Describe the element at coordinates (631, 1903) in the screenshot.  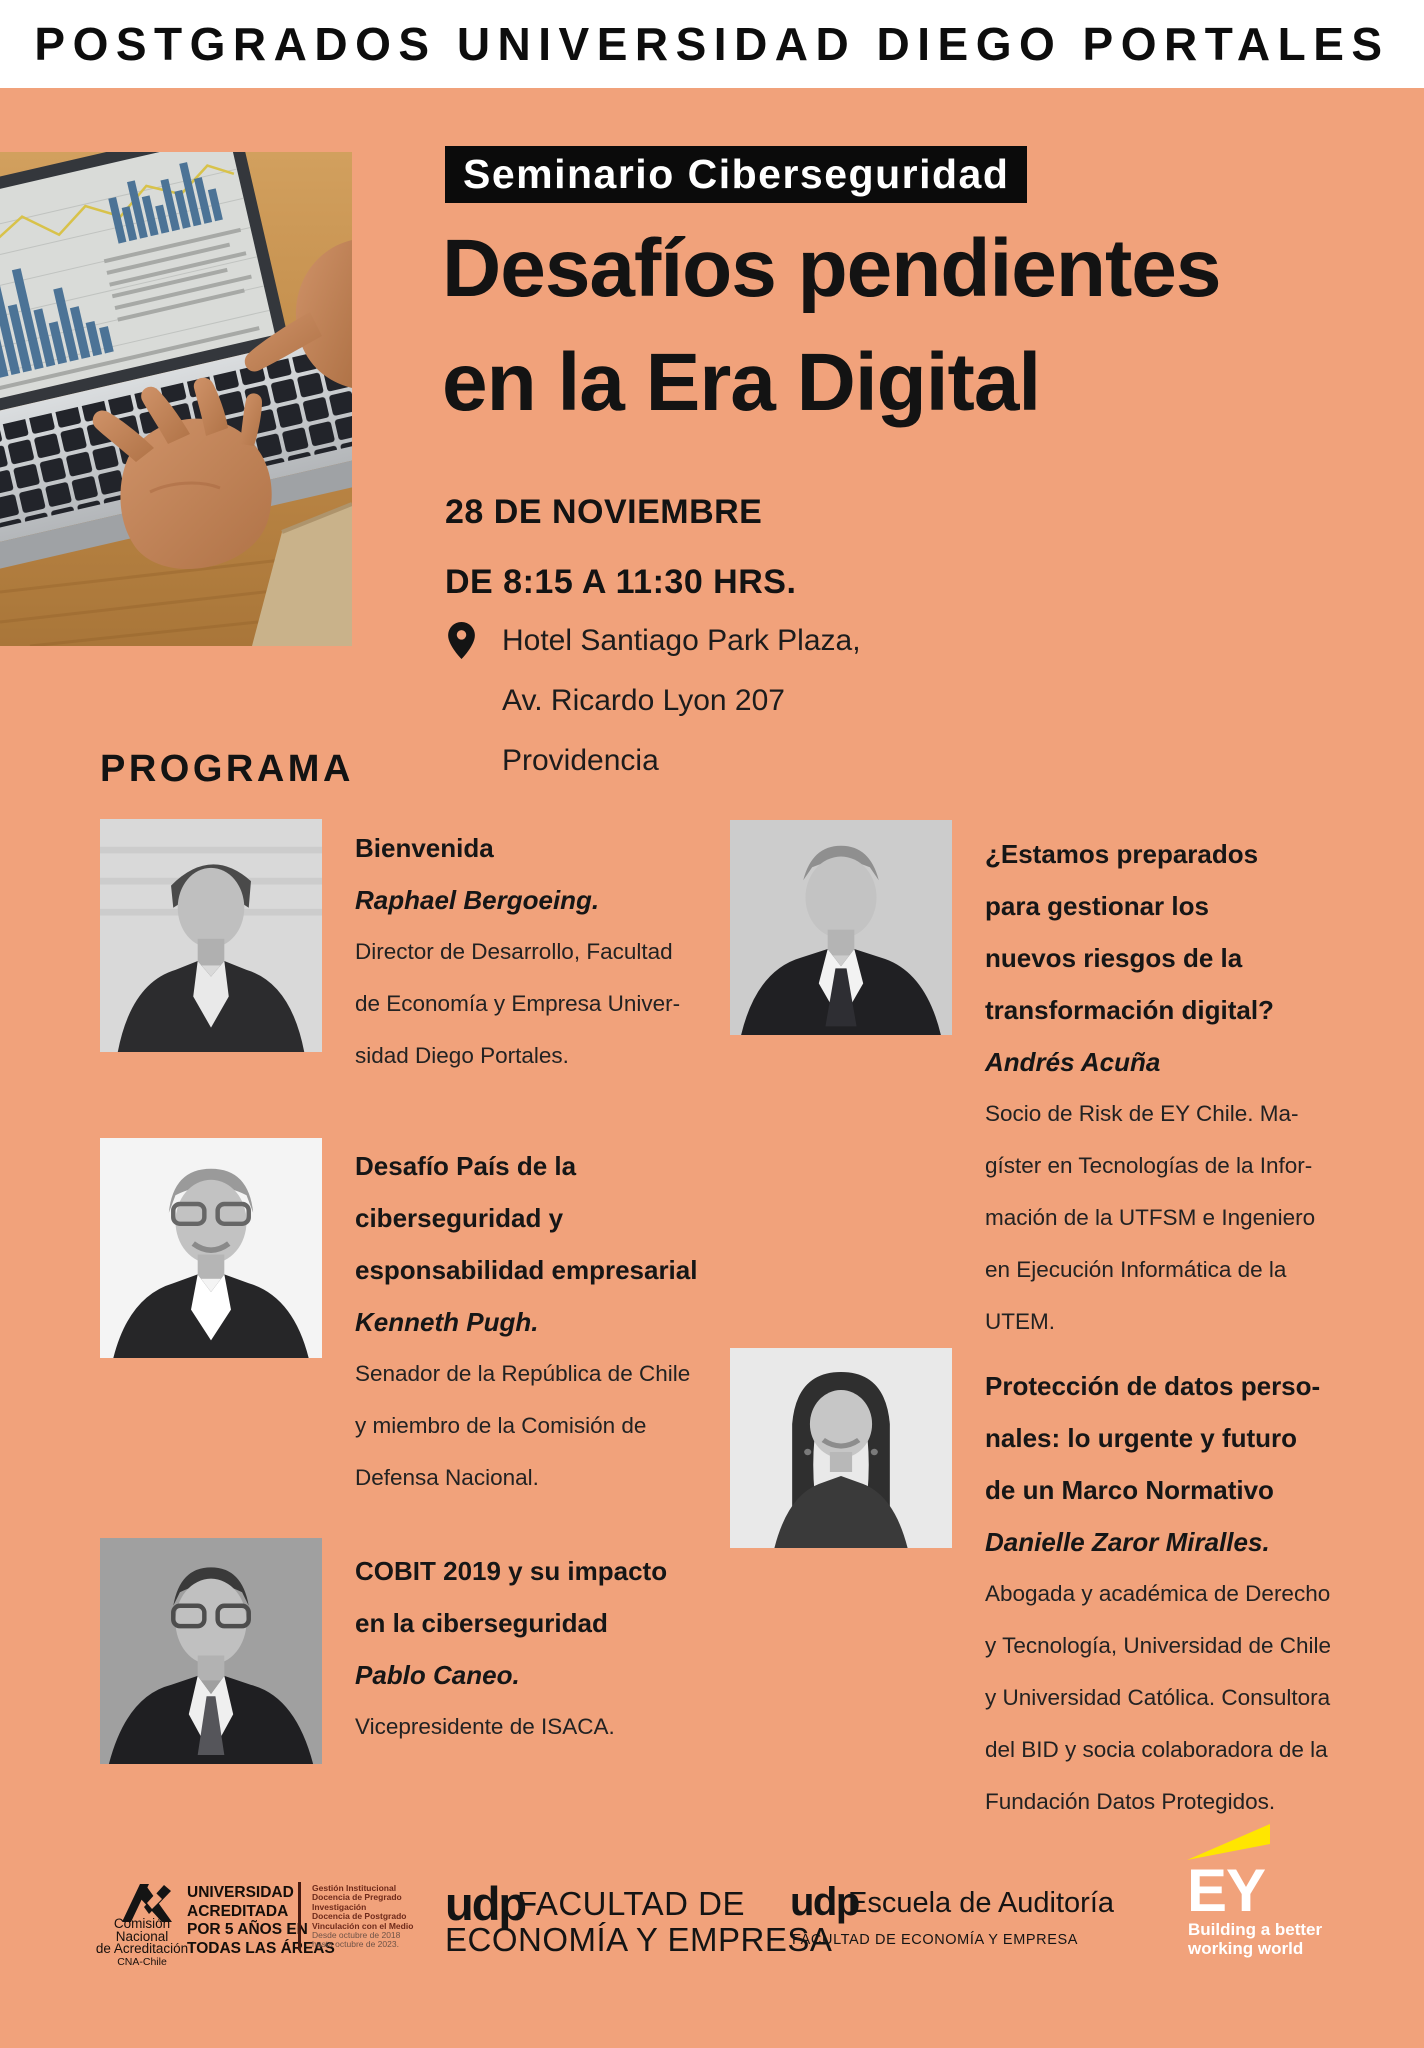
I see `udp-facultad-line1: FACULTAD DE` at that location.